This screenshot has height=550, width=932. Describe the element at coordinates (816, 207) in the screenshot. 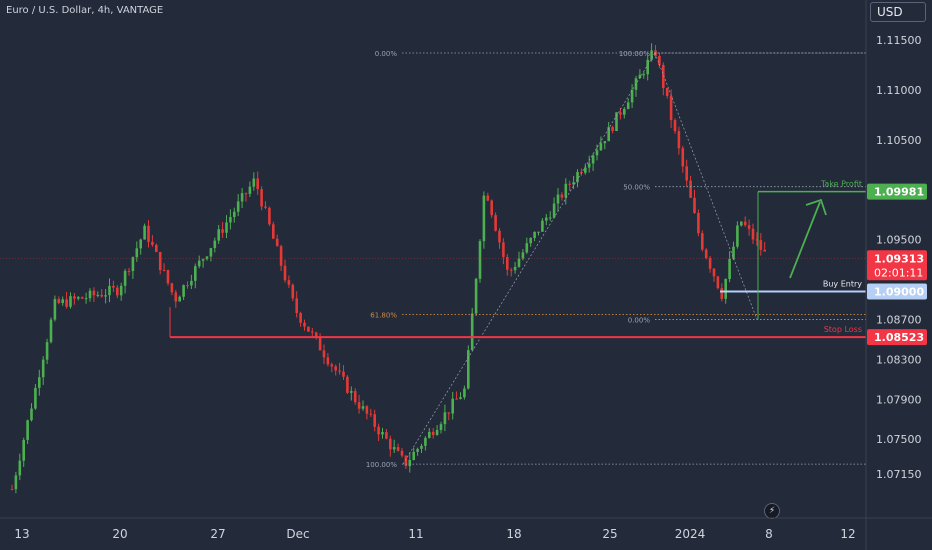

I see `target-arrow-head` at that location.